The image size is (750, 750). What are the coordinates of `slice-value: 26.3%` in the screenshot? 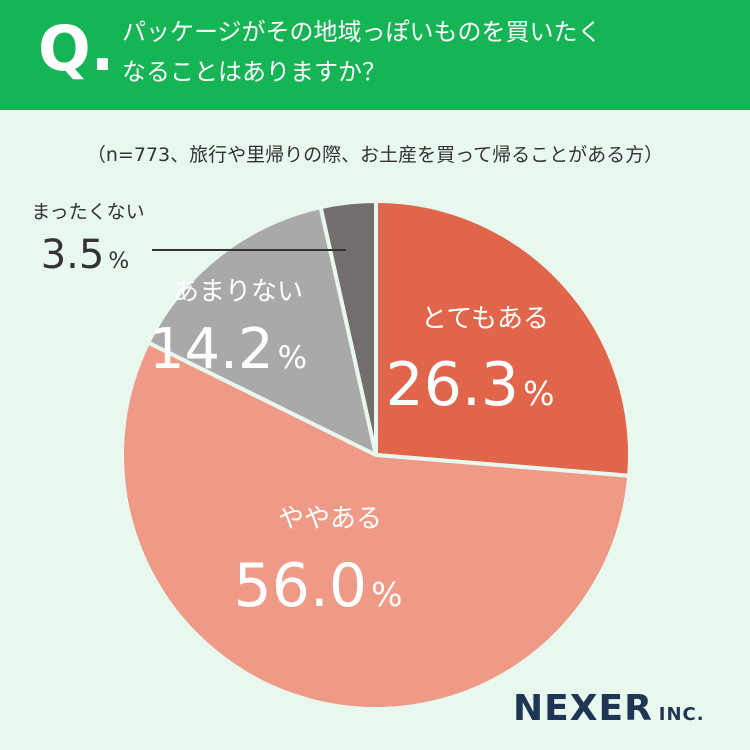 It's located at (470, 385).